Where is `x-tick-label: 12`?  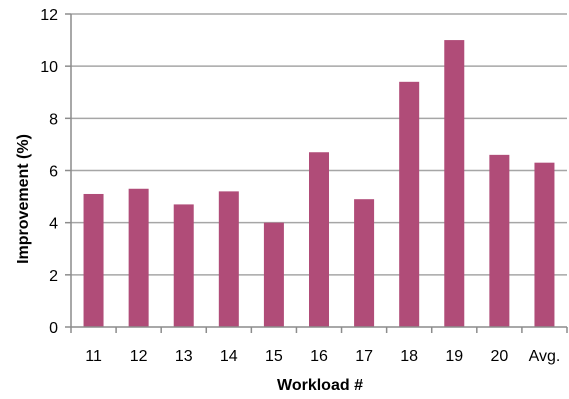 x-tick-label: 12 is located at coordinates (139, 356).